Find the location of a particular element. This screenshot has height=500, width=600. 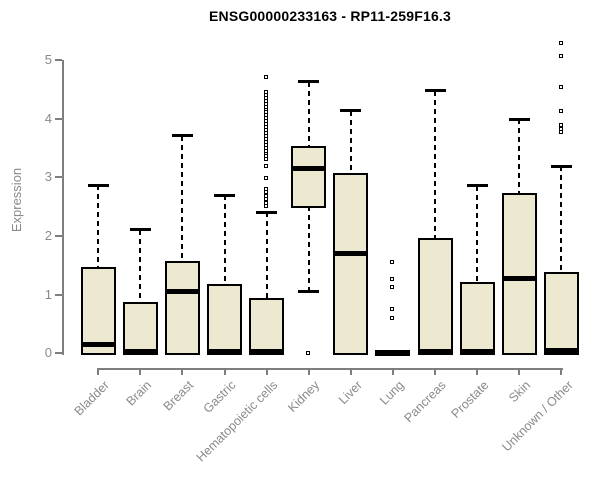

median-hematopoietic-cells is located at coordinates (267, 352).